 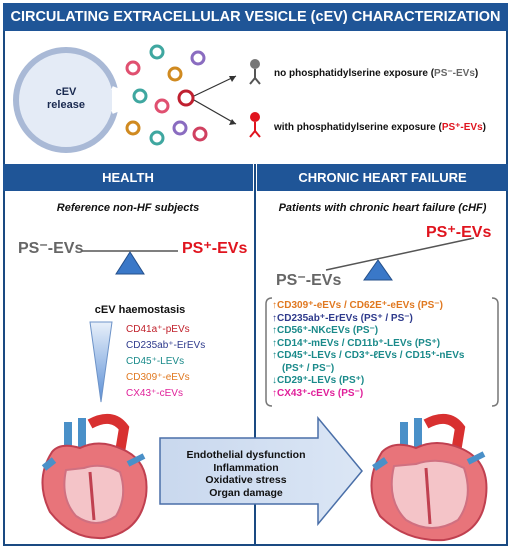 I want to click on health-ev-item: CX43⁺-cEVs, so click(x=154, y=393).